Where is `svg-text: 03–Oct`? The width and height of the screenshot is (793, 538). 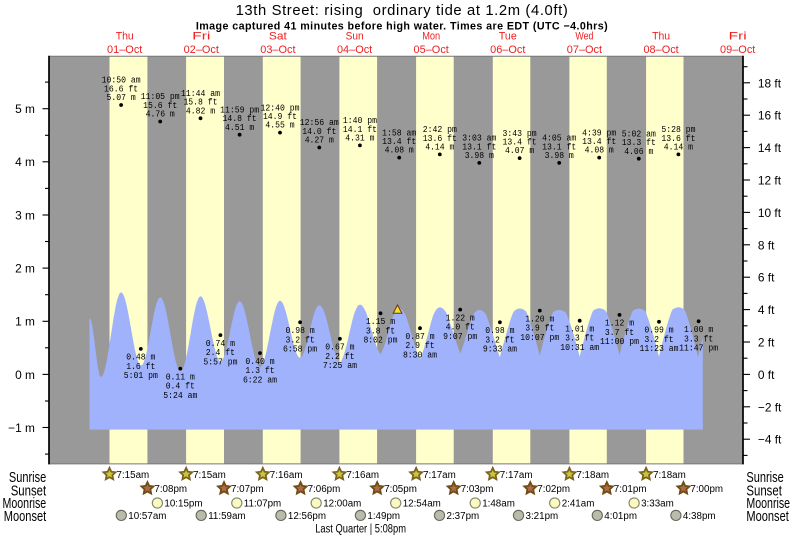
svg-text: 03–Oct is located at coordinates (277, 50).